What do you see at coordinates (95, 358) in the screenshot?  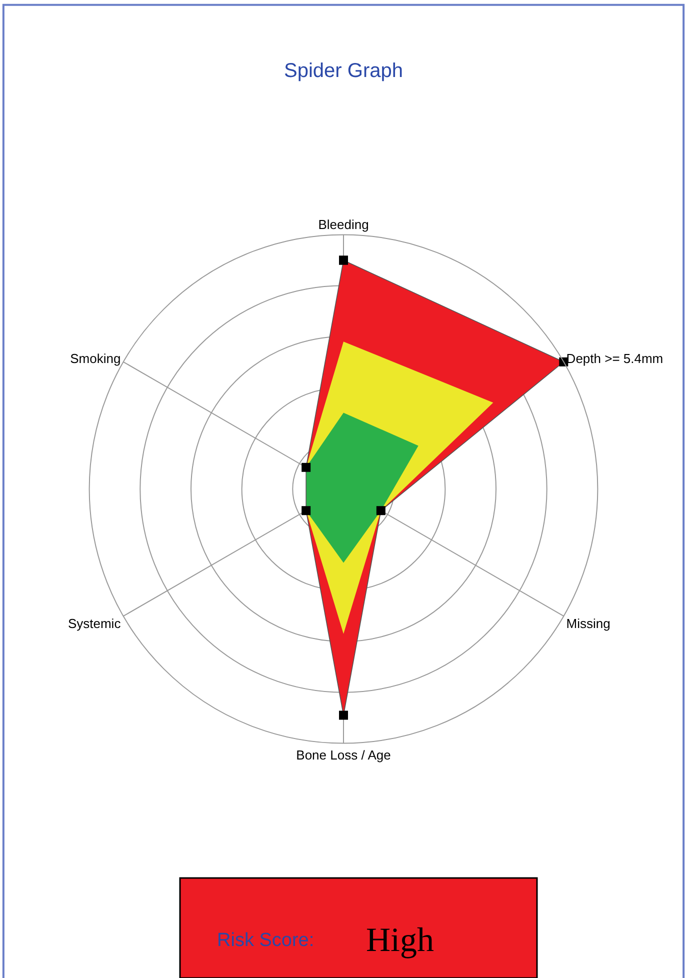 I see `spoke-label: Smoking` at bounding box center [95, 358].